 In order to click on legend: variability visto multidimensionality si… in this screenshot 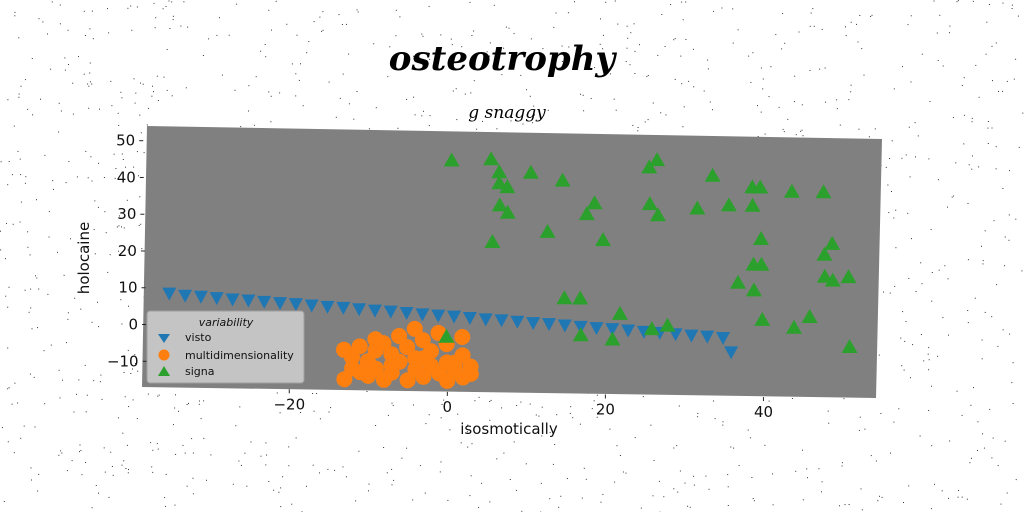, I will do `click(225, 347)`.